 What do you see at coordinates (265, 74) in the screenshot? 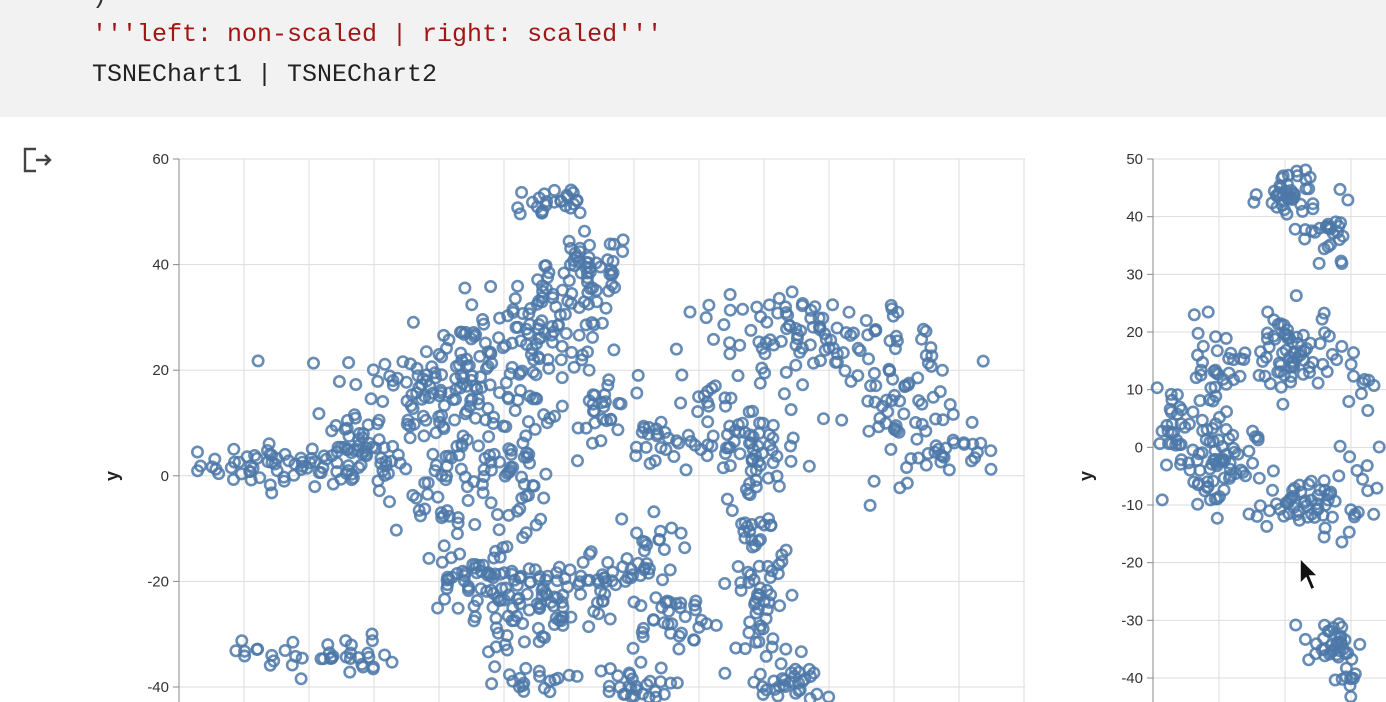
I see `code-line-expression: TSNEChart1 | TSNEChart2` at bounding box center [265, 74].